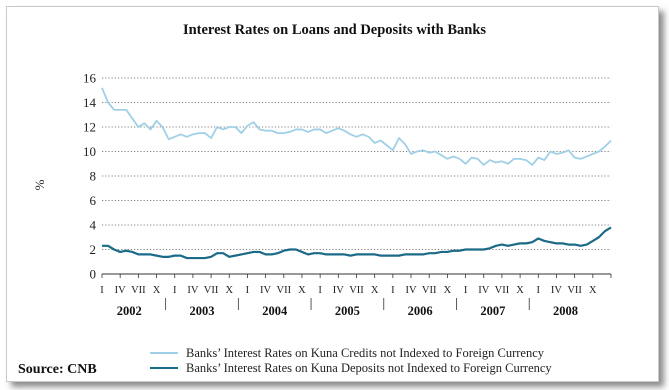 Image resolution: width=669 pixels, height=390 pixels. Describe the element at coordinates (201, 311) in the screenshot. I see `year-label: 2003` at that location.